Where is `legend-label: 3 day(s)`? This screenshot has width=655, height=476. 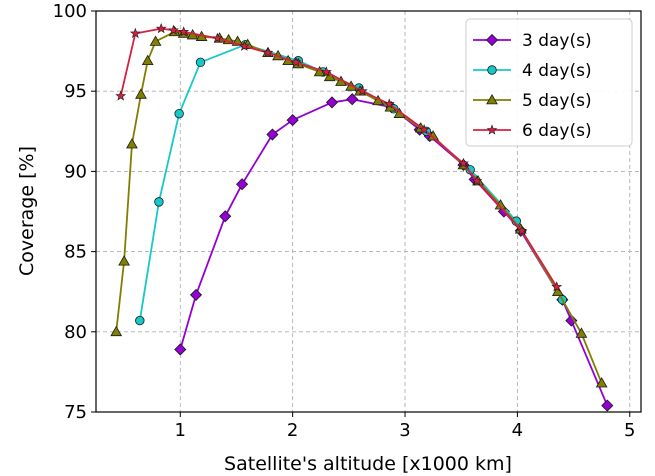 legend-label: 3 day(s) is located at coordinates (557, 41).